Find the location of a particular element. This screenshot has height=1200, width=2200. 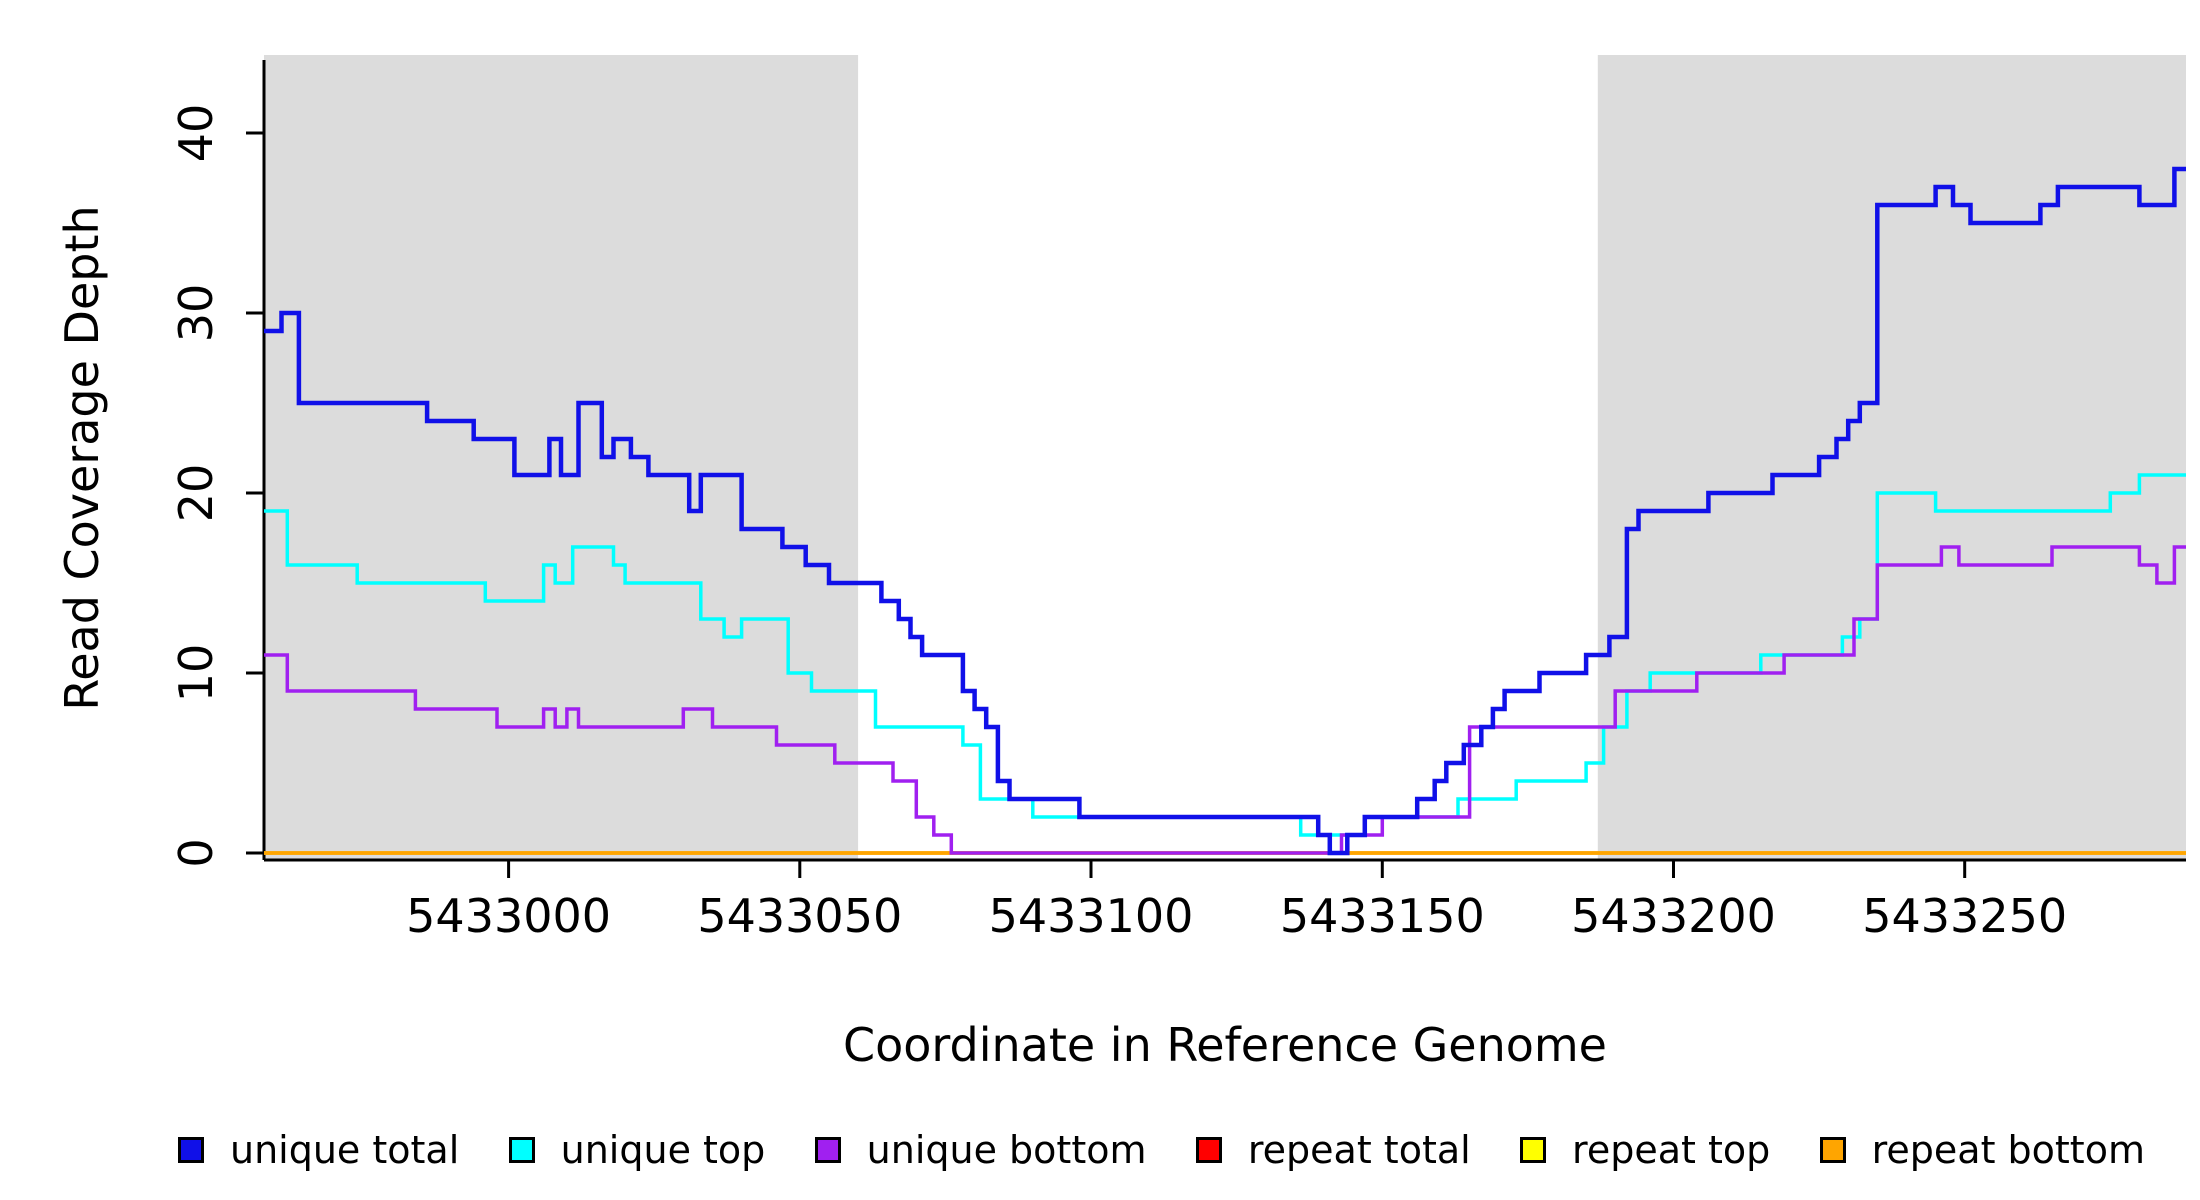

legend-label-unique-total: unique total is located at coordinates (345, 1150).